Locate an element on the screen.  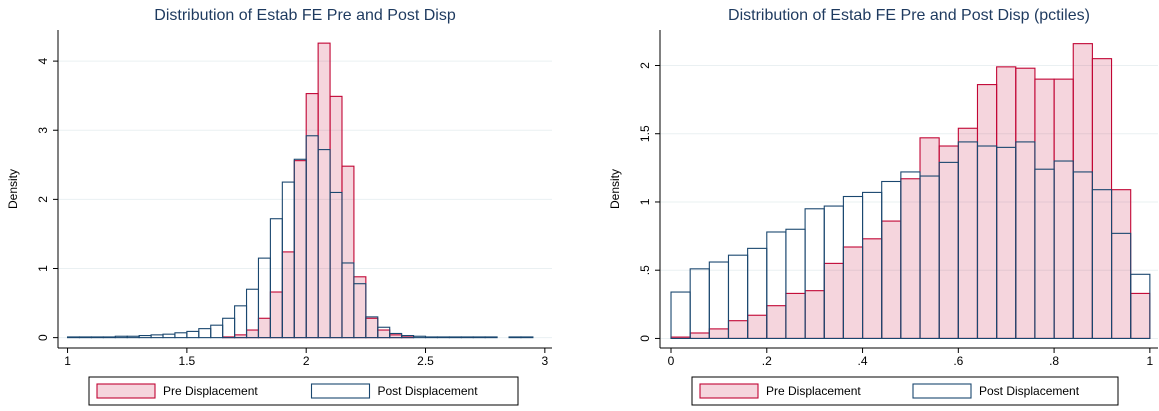
x-tick-label: .6 is located at coordinates (958, 361).